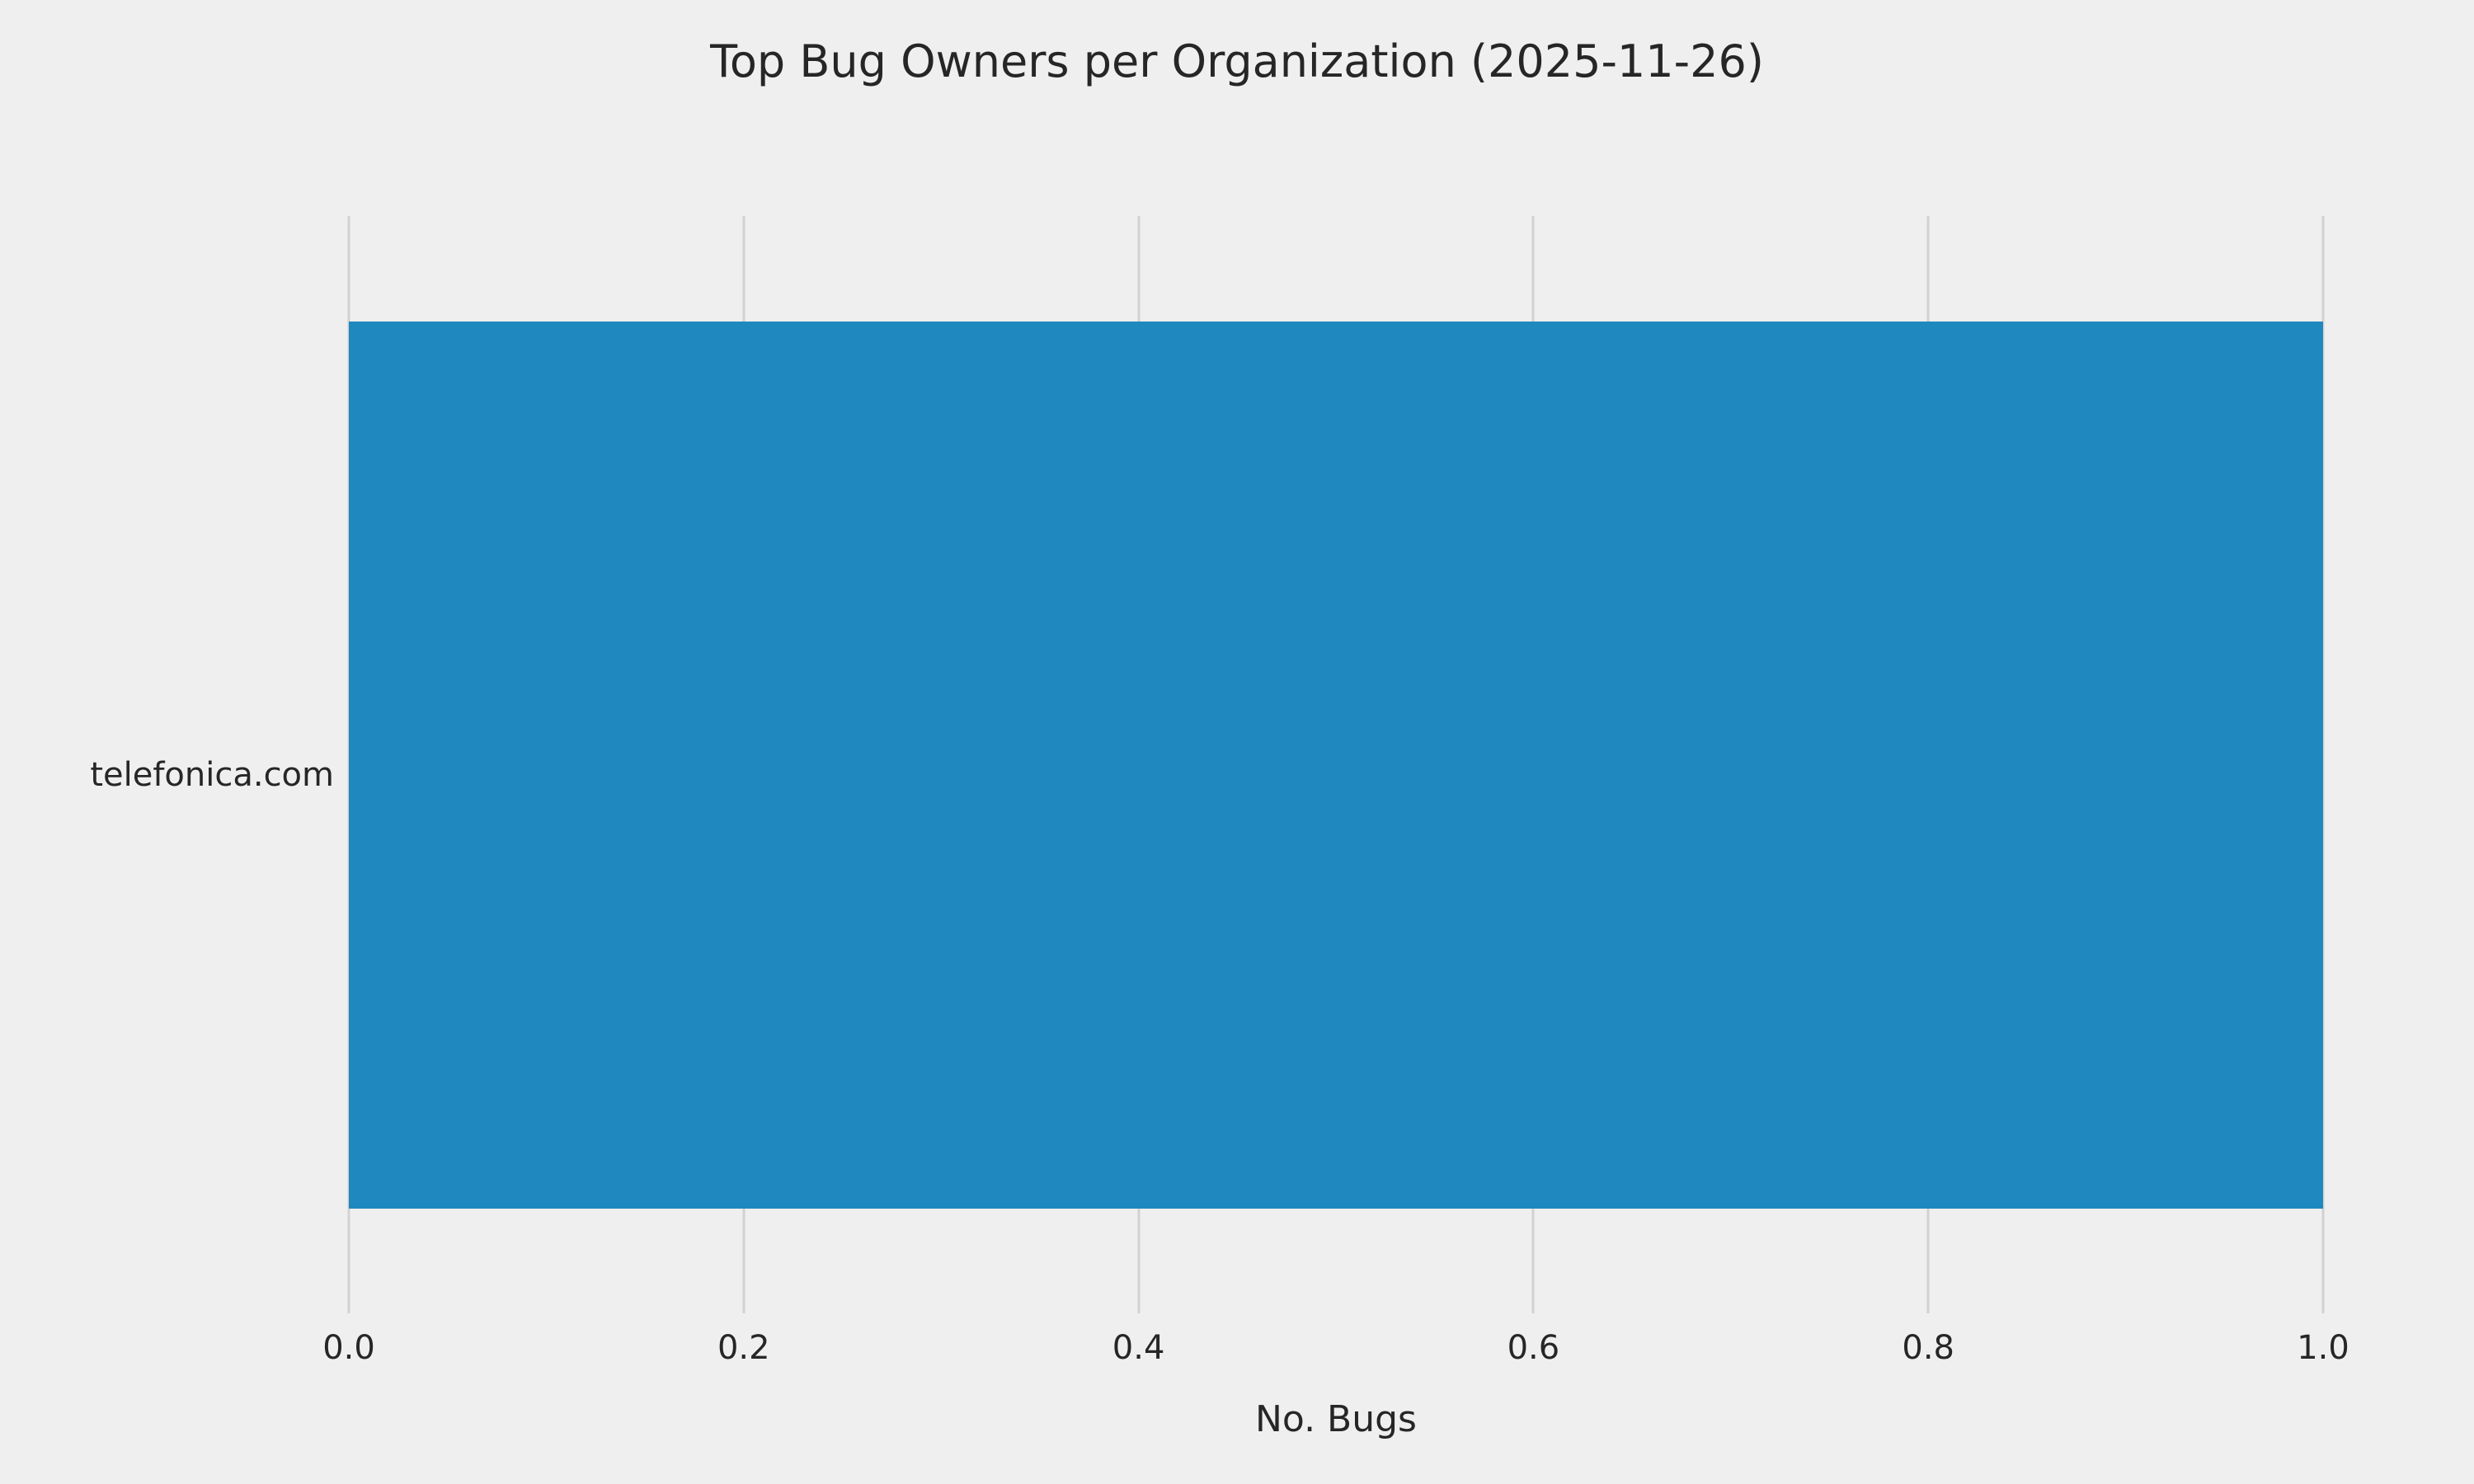 The image size is (2474, 1484). What do you see at coordinates (1533, 1348) in the screenshot?
I see `x-axis-tick-label-0.6: 0.6` at bounding box center [1533, 1348].